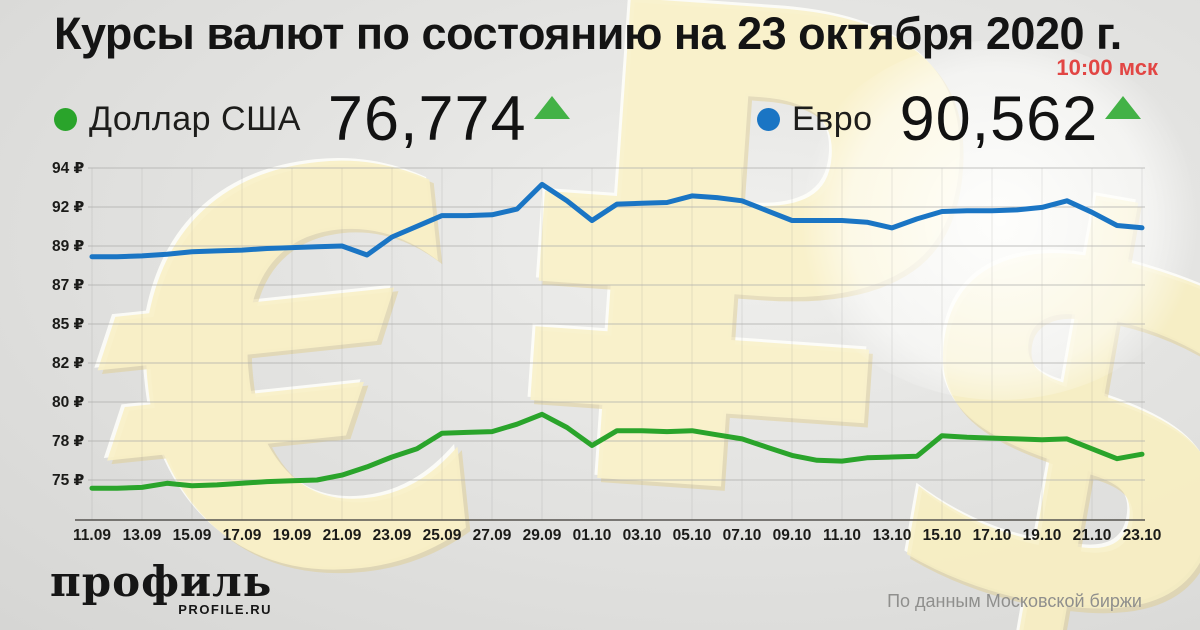 The height and width of the screenshot is (630, 1200). What do you see at coordinates (392, 535) in the screenshot?
I see `x-tick-label: 23.09` at bounding box center [392, 535].